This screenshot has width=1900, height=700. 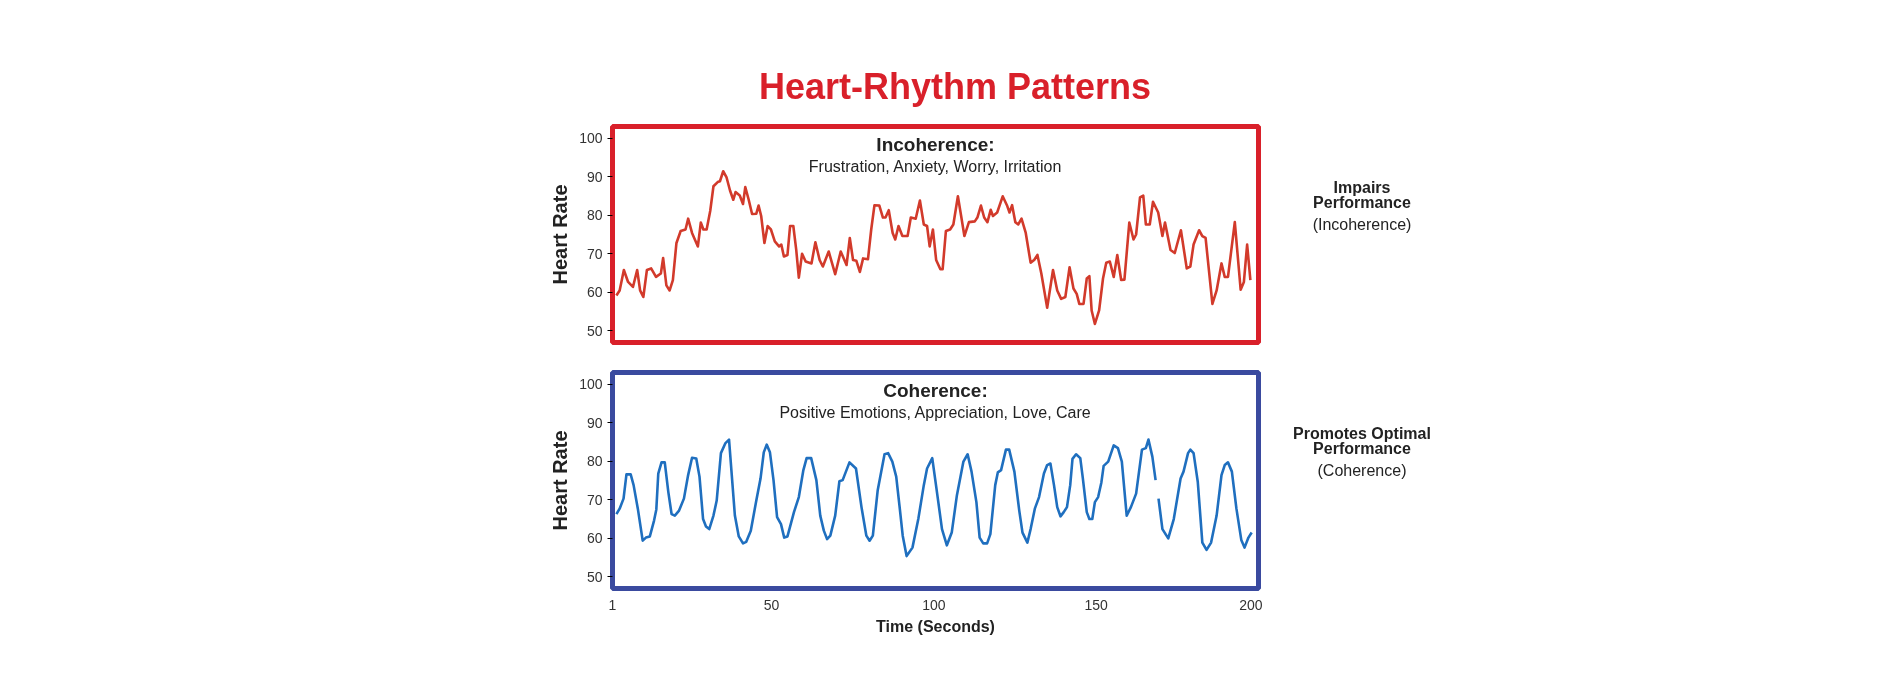 What do you see at coordinates (955, 87) in the screenshot?
I see `chart-title: Heart-Rhythm Patterns` at bounding box center [955, 87].